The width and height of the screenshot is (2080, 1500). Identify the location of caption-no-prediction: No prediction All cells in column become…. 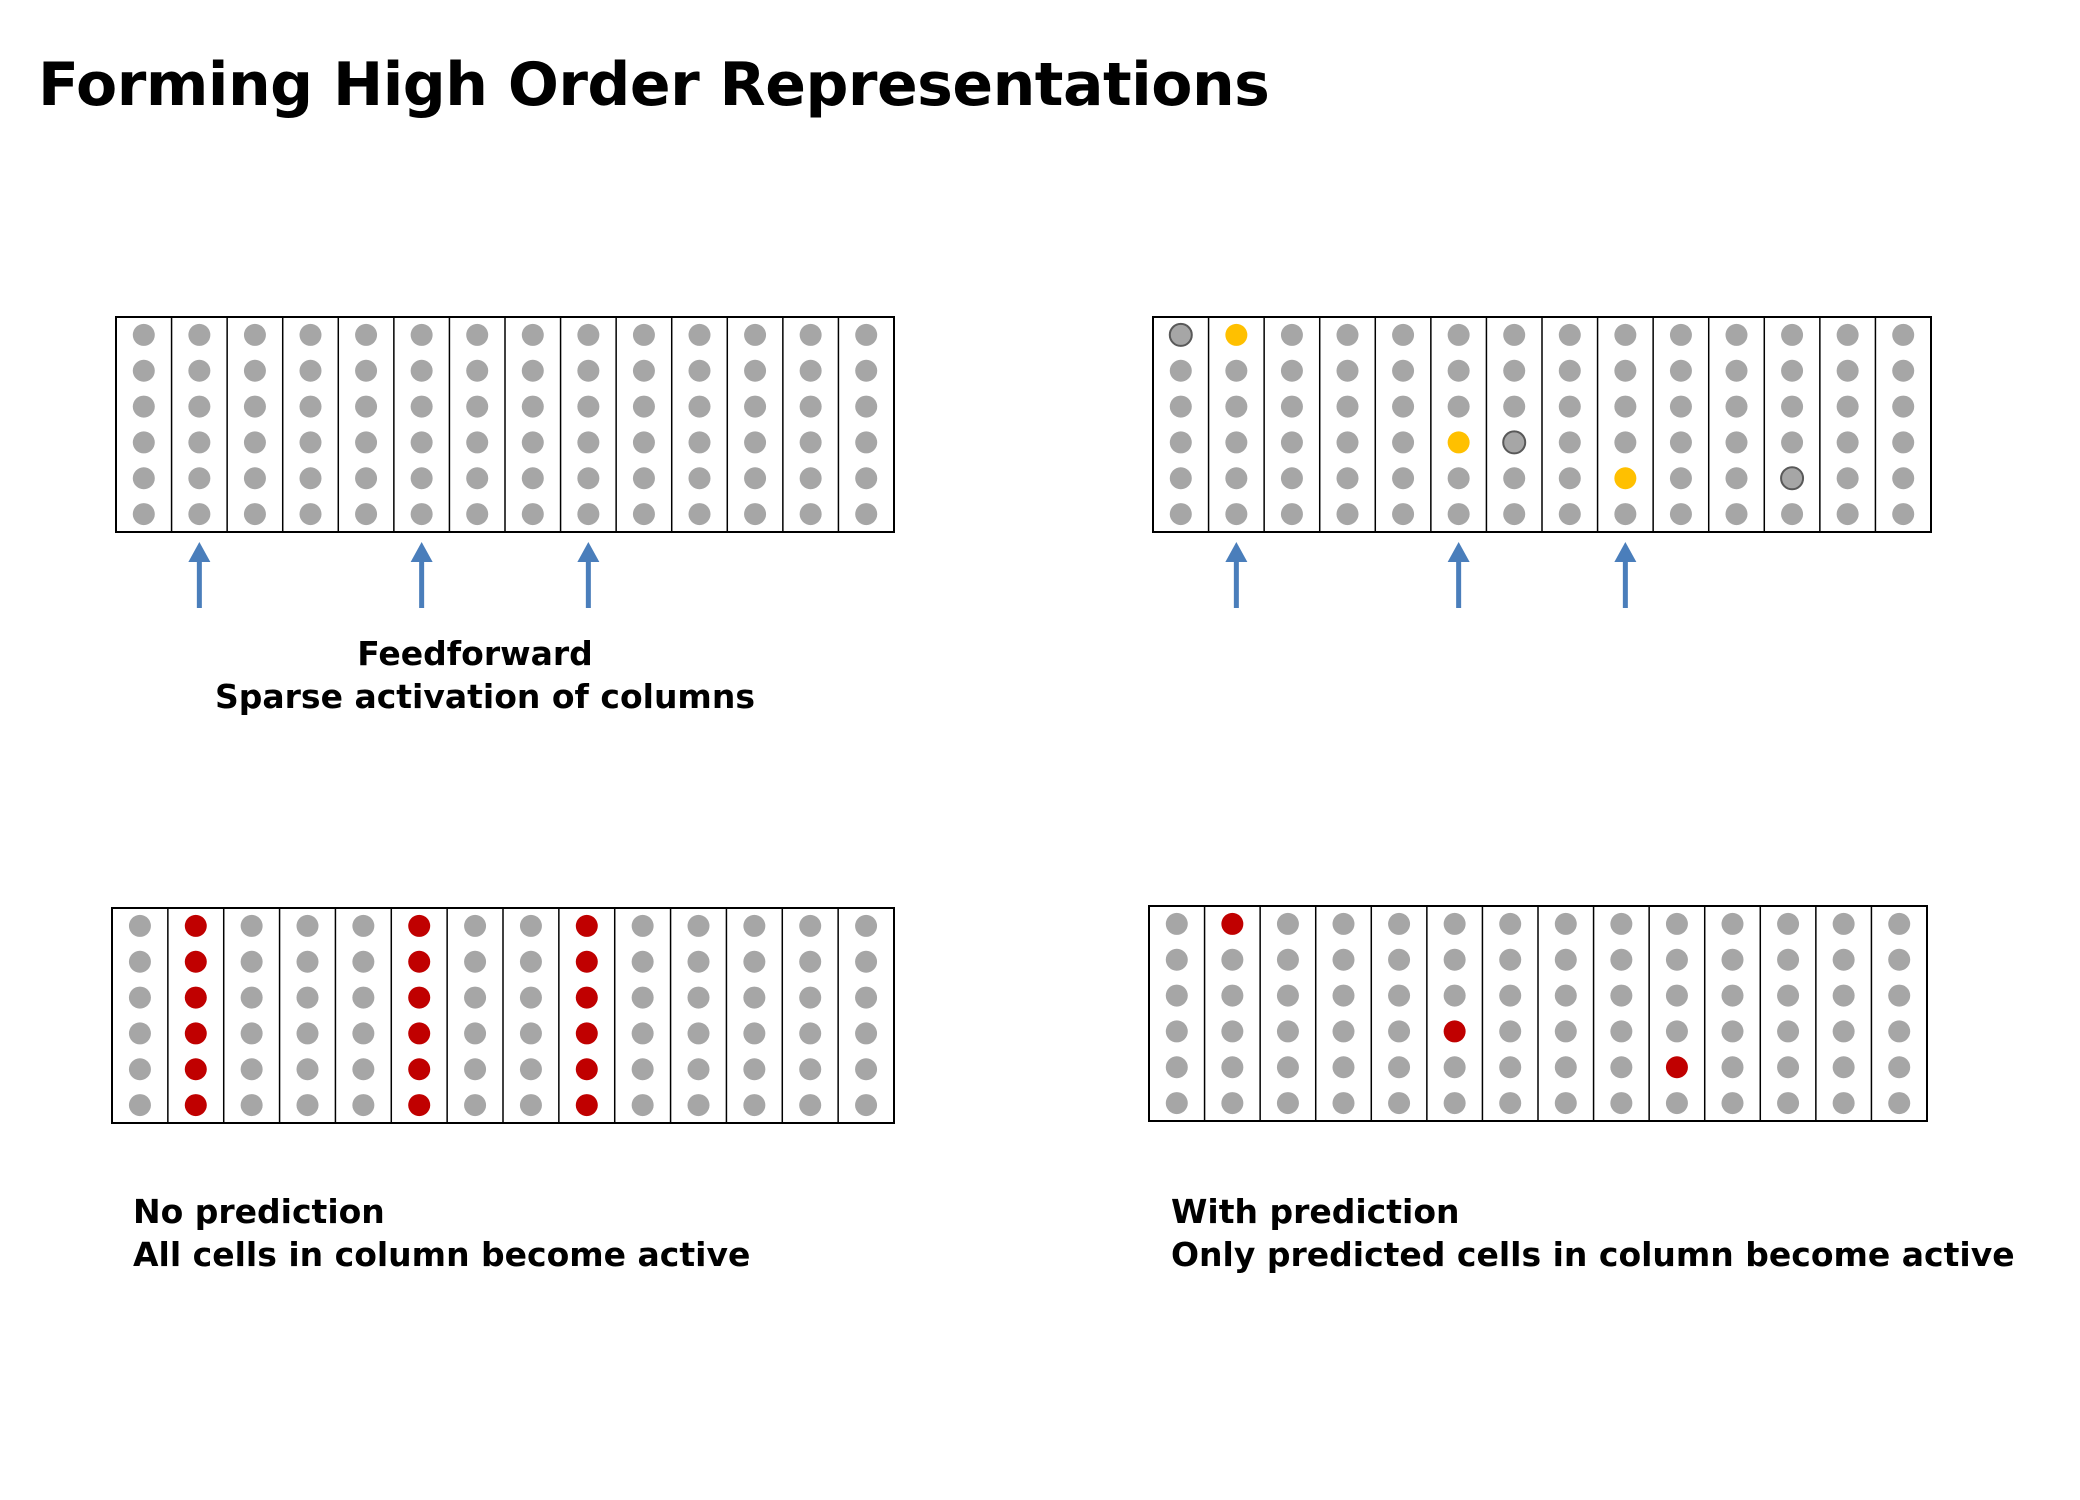
(441, 1233).